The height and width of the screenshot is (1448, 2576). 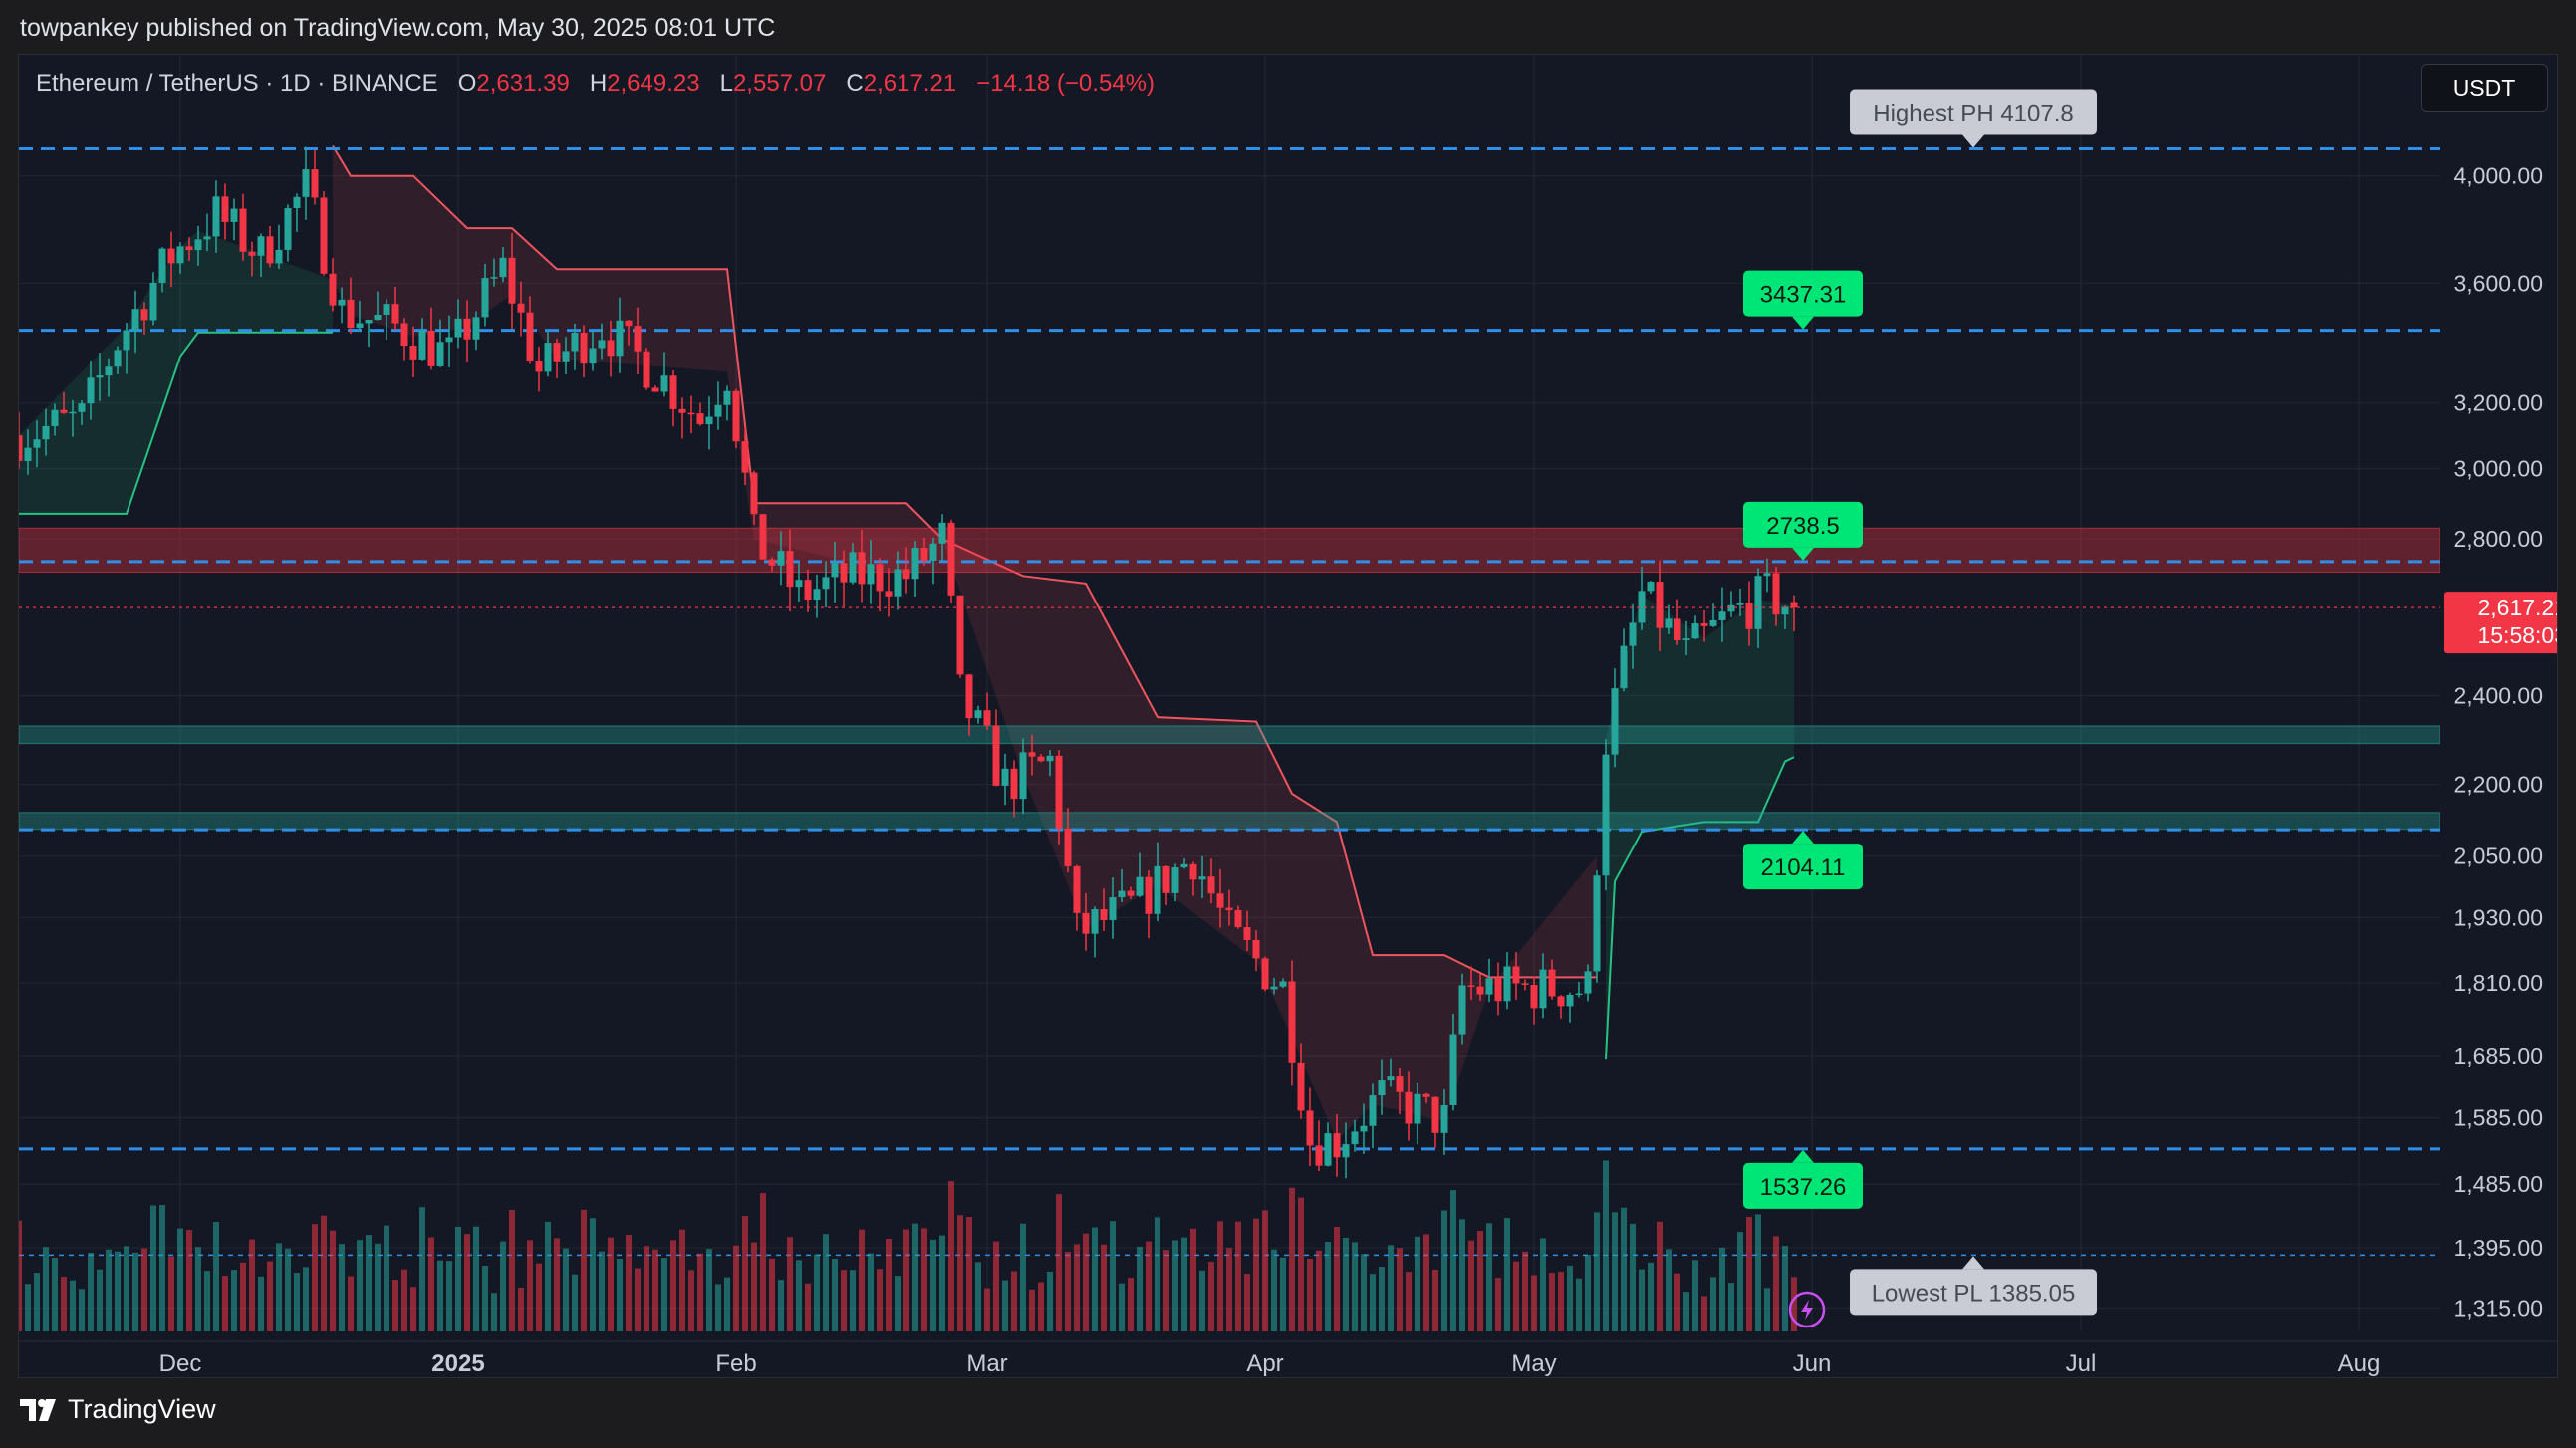 What do you see at coordinates (2359, 1363) in the screenshot?
I see `x-tick-label: Aug` at bounding box center [2359, 1363].